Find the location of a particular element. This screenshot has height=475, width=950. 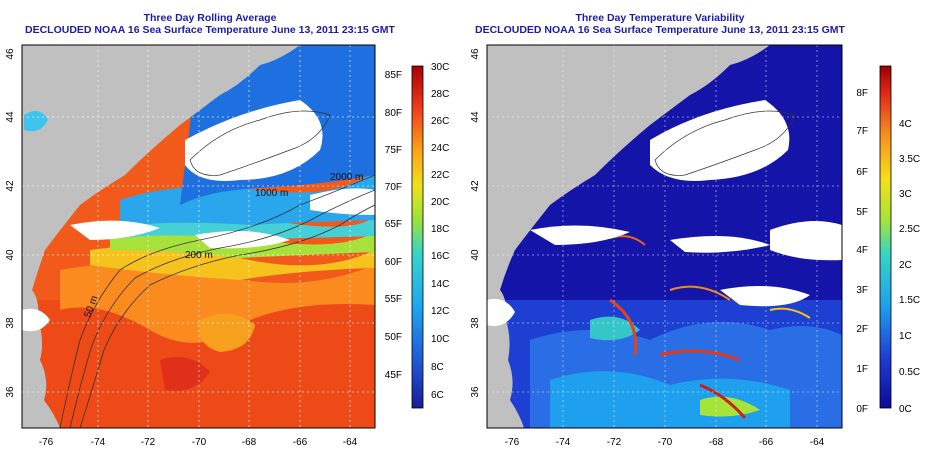

colorbar-f-label: 8F is located at coordinates (862, 93).